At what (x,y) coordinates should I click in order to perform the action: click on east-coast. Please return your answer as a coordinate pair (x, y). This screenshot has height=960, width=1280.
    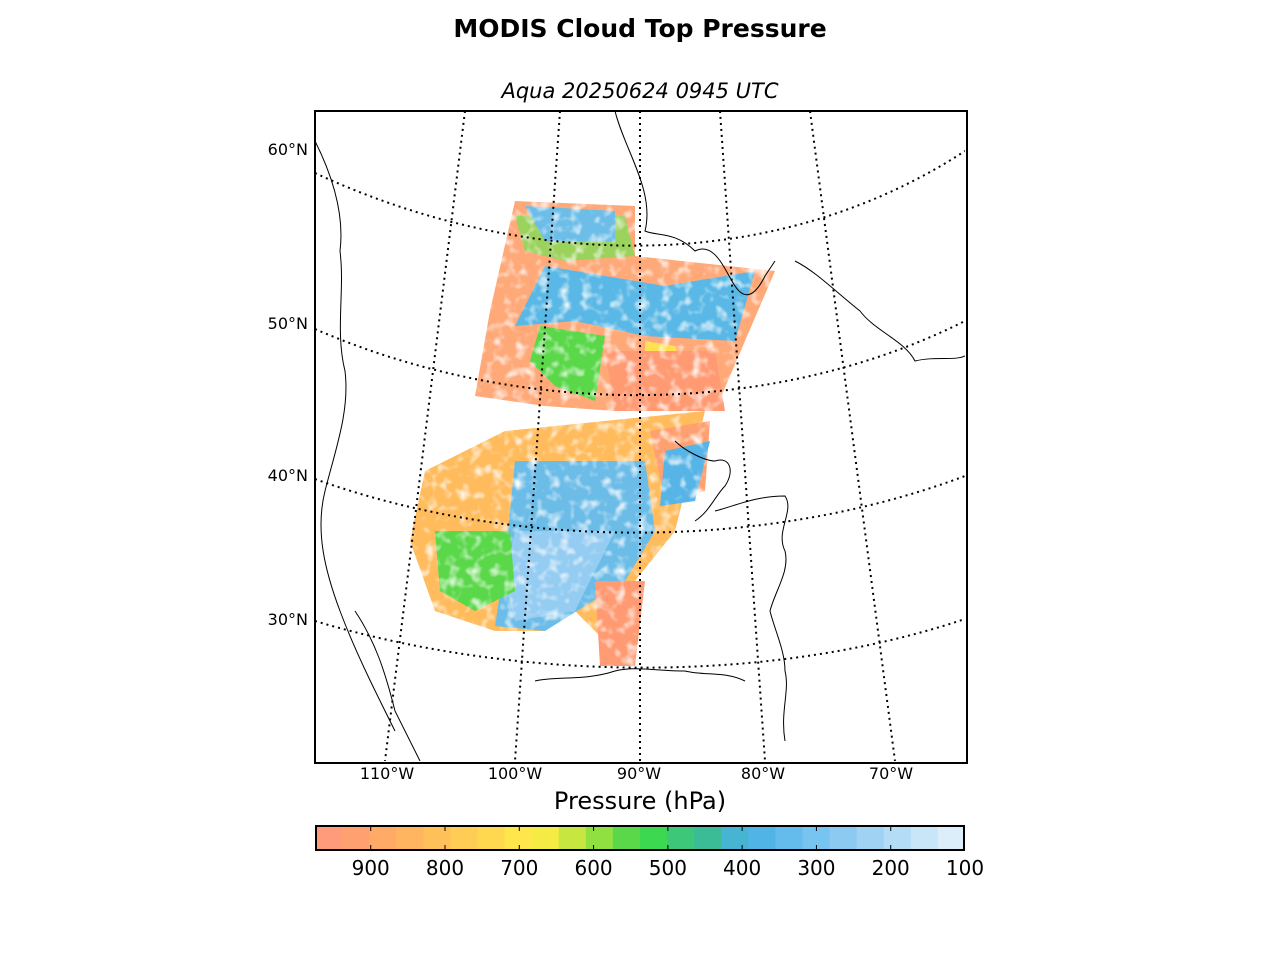
    Looking at the image, I should click on (751, 618).